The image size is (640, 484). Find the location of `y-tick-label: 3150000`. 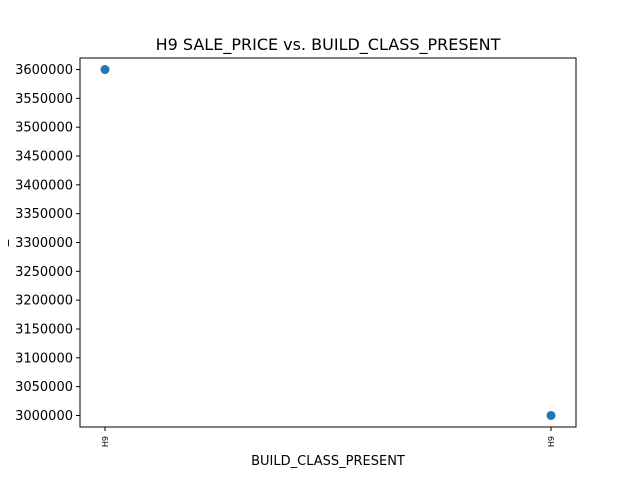

y-tick-label: 3150000 is located at coordinates (44, 329).